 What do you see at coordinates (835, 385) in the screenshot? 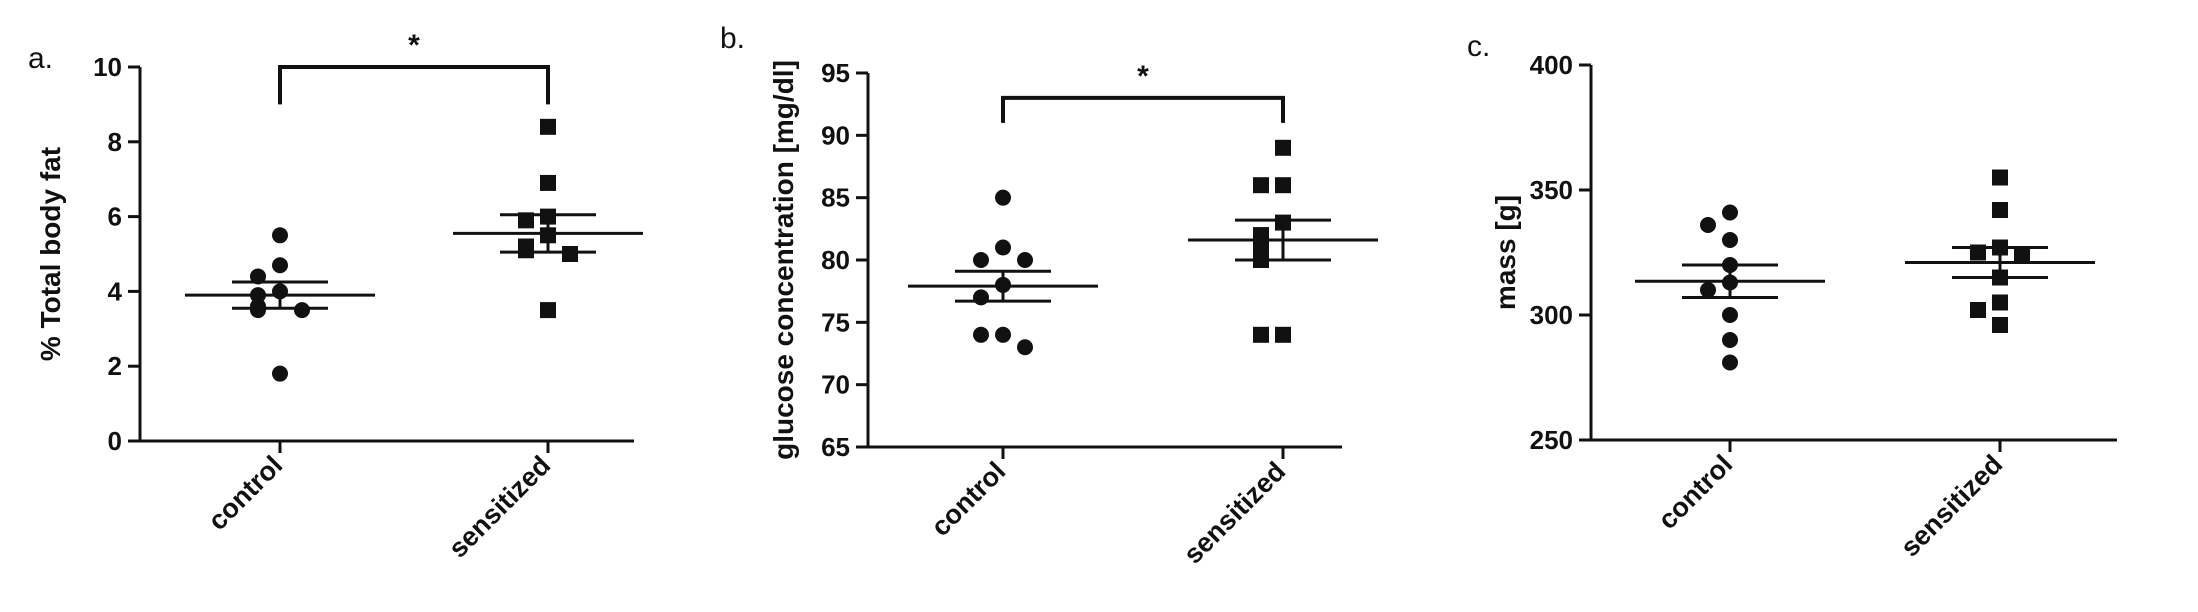
I see `y-tick-label: 70` at bounding box center [835, 385].